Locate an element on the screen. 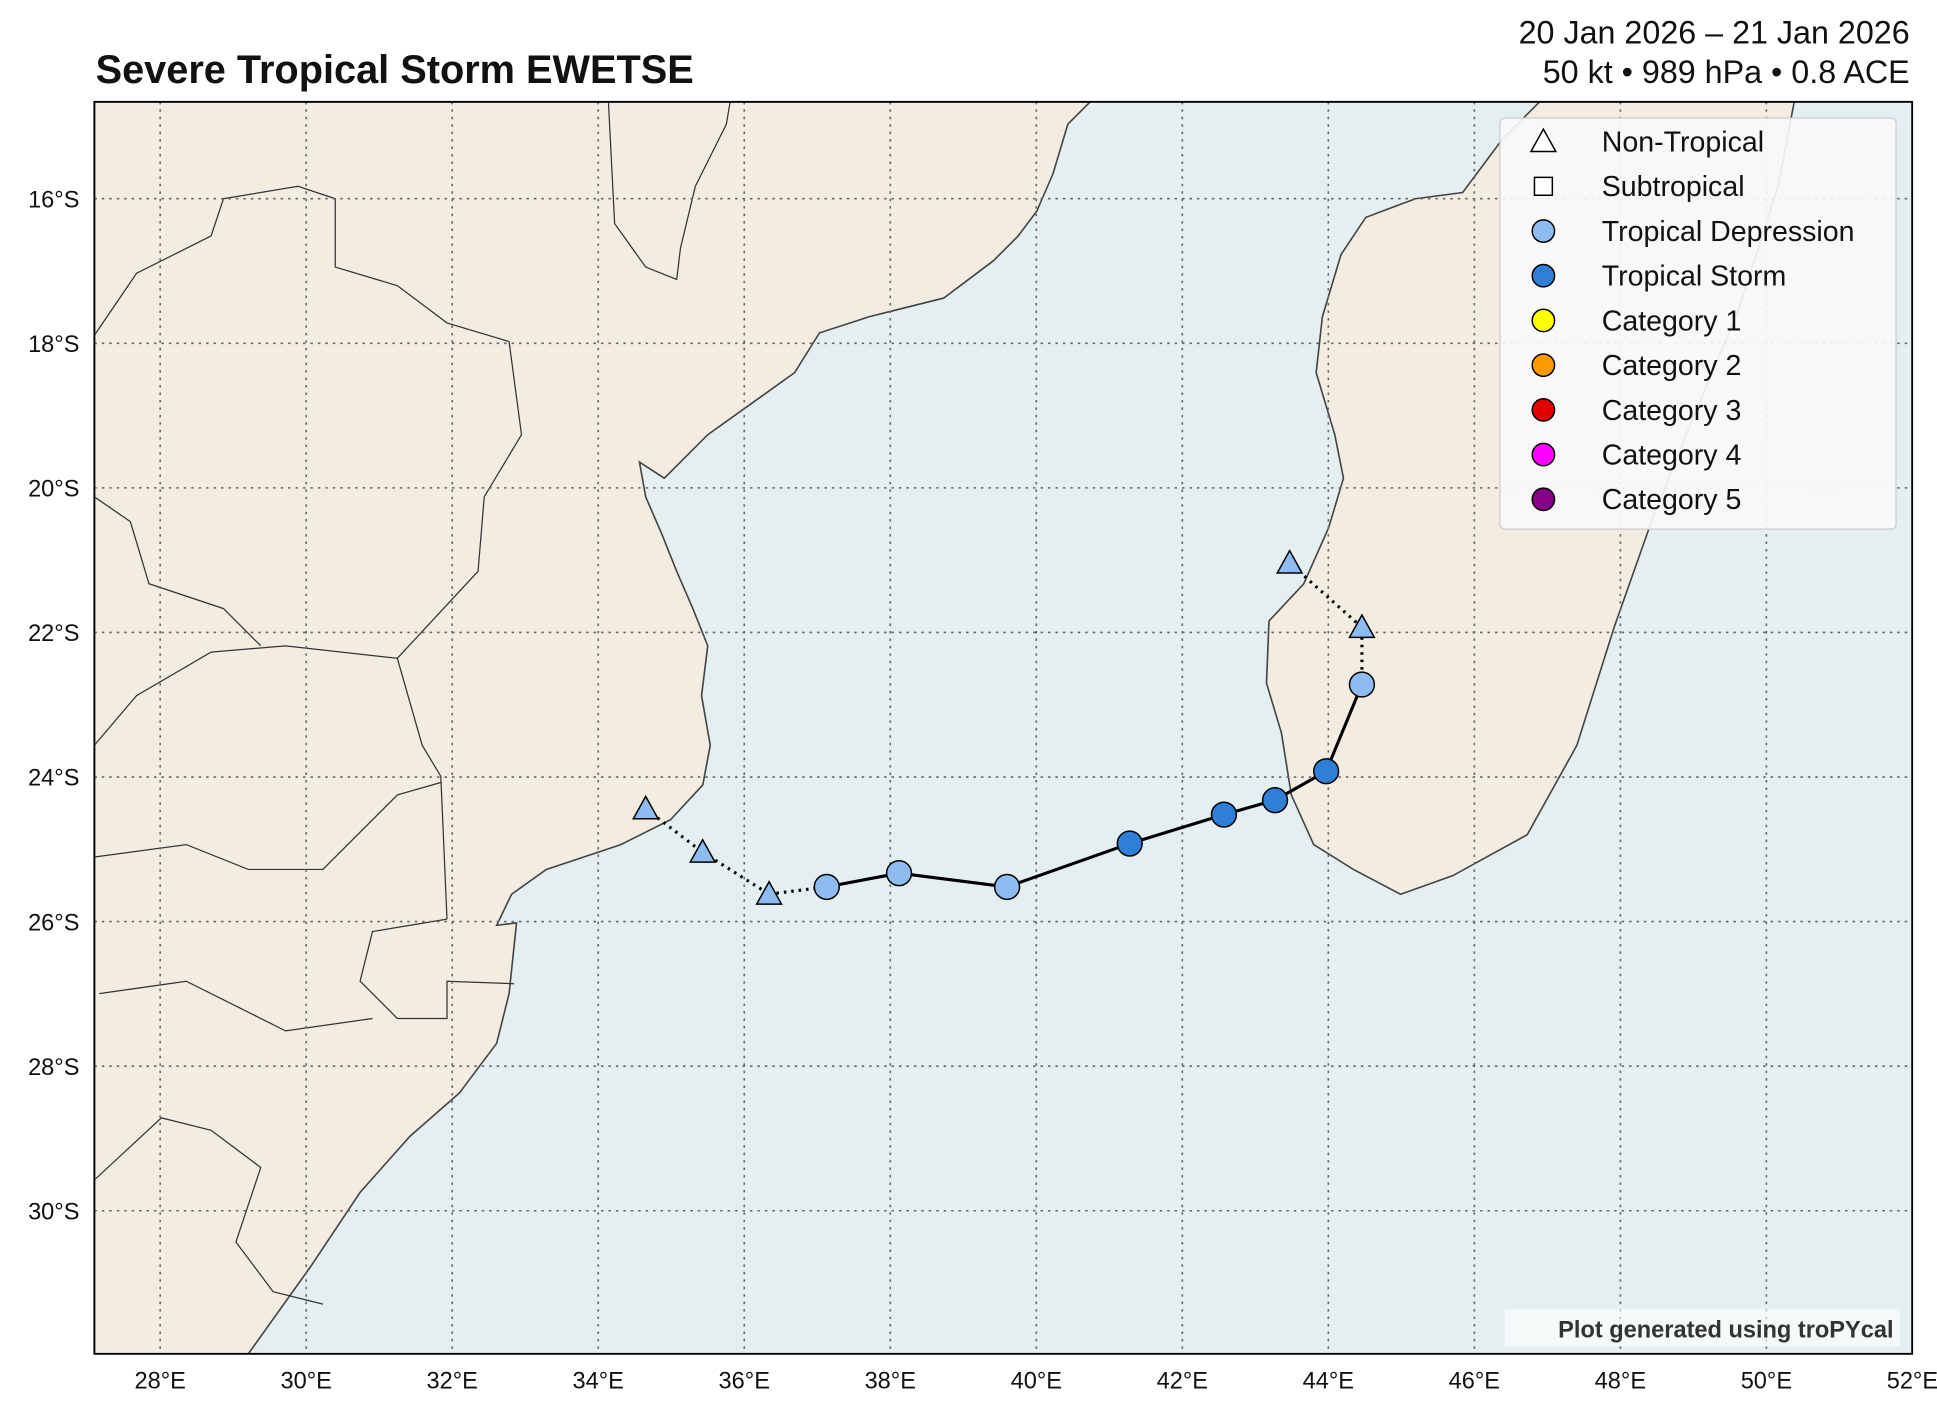  y-tick-label: 24°S is located at coordinates (53, 778).